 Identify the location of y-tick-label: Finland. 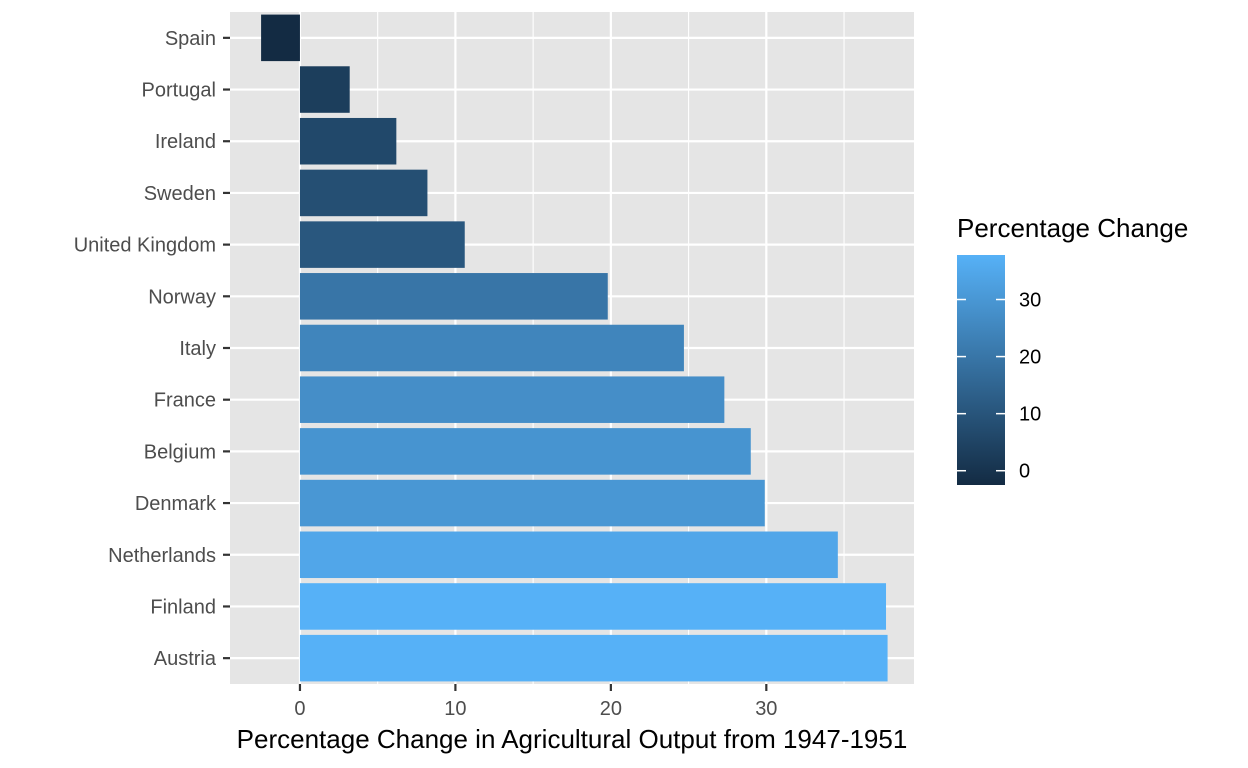
(183, 607).